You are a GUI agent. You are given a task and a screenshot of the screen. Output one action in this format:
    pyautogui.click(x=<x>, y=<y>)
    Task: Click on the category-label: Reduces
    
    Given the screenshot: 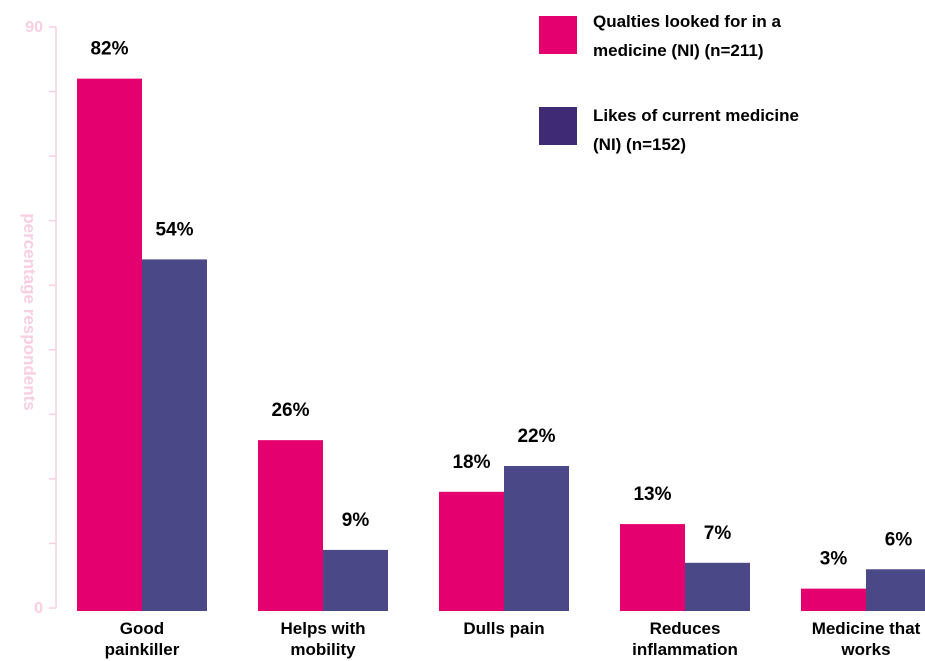 What is the action you would take?
    pyautogui.click(x=685, y=628)
    